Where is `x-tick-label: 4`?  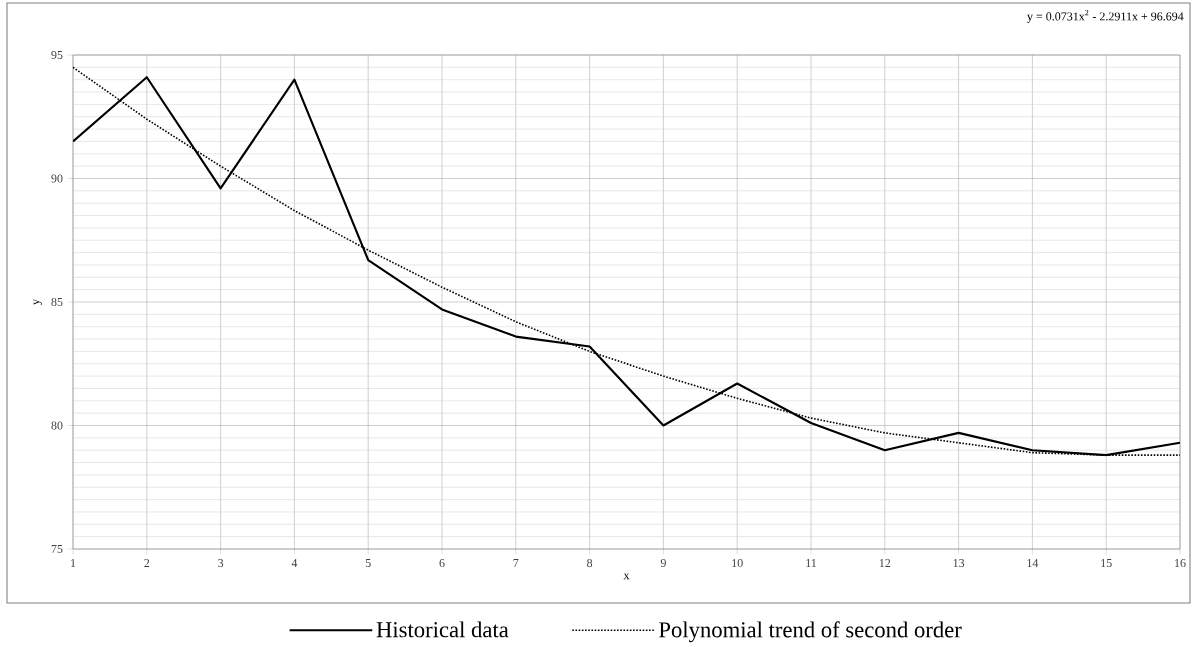 x-tick-label: 4 is located at coordinates (294, 563).